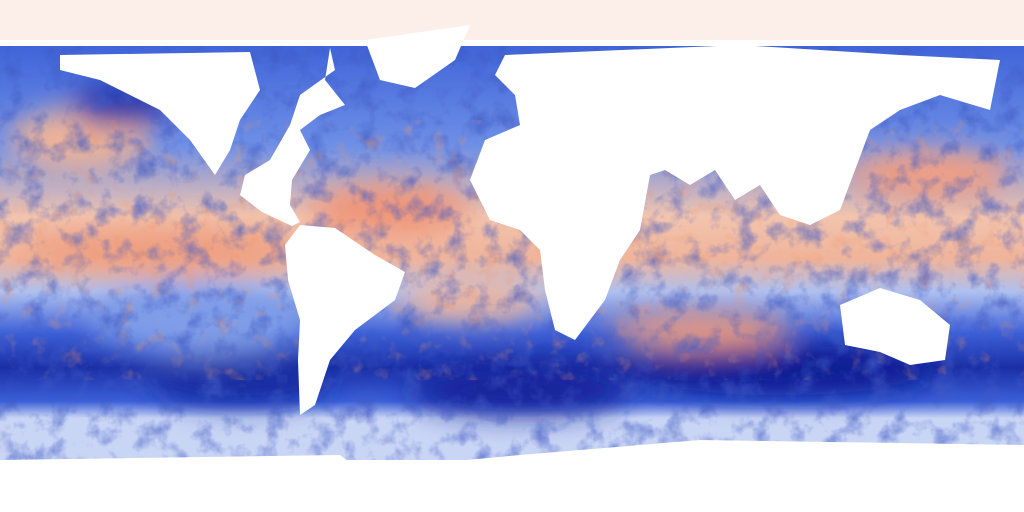 This screenshot has height=512, width=1024. I want to click on south-america, so click(345, 320).